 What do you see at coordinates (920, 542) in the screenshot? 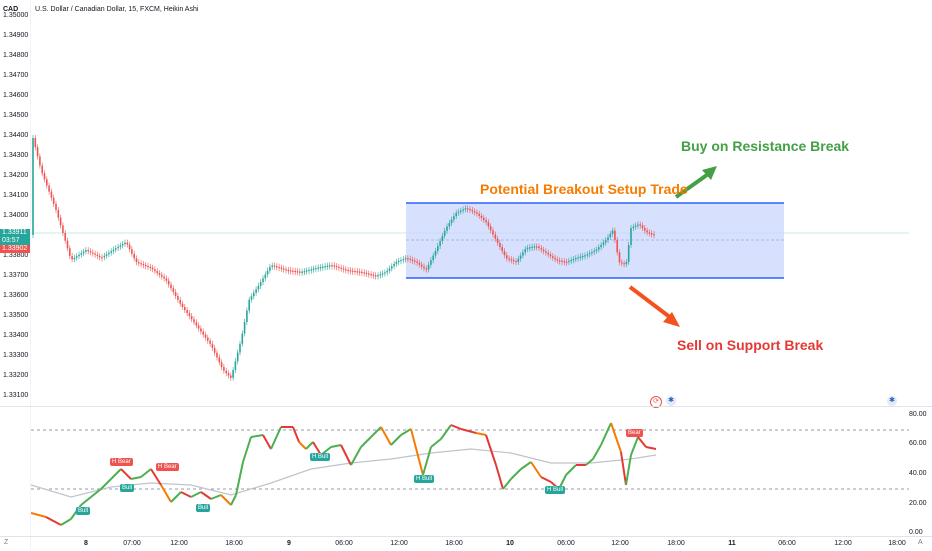
I see `auto-scale-toggle: A` at bounding box center [920, 542].